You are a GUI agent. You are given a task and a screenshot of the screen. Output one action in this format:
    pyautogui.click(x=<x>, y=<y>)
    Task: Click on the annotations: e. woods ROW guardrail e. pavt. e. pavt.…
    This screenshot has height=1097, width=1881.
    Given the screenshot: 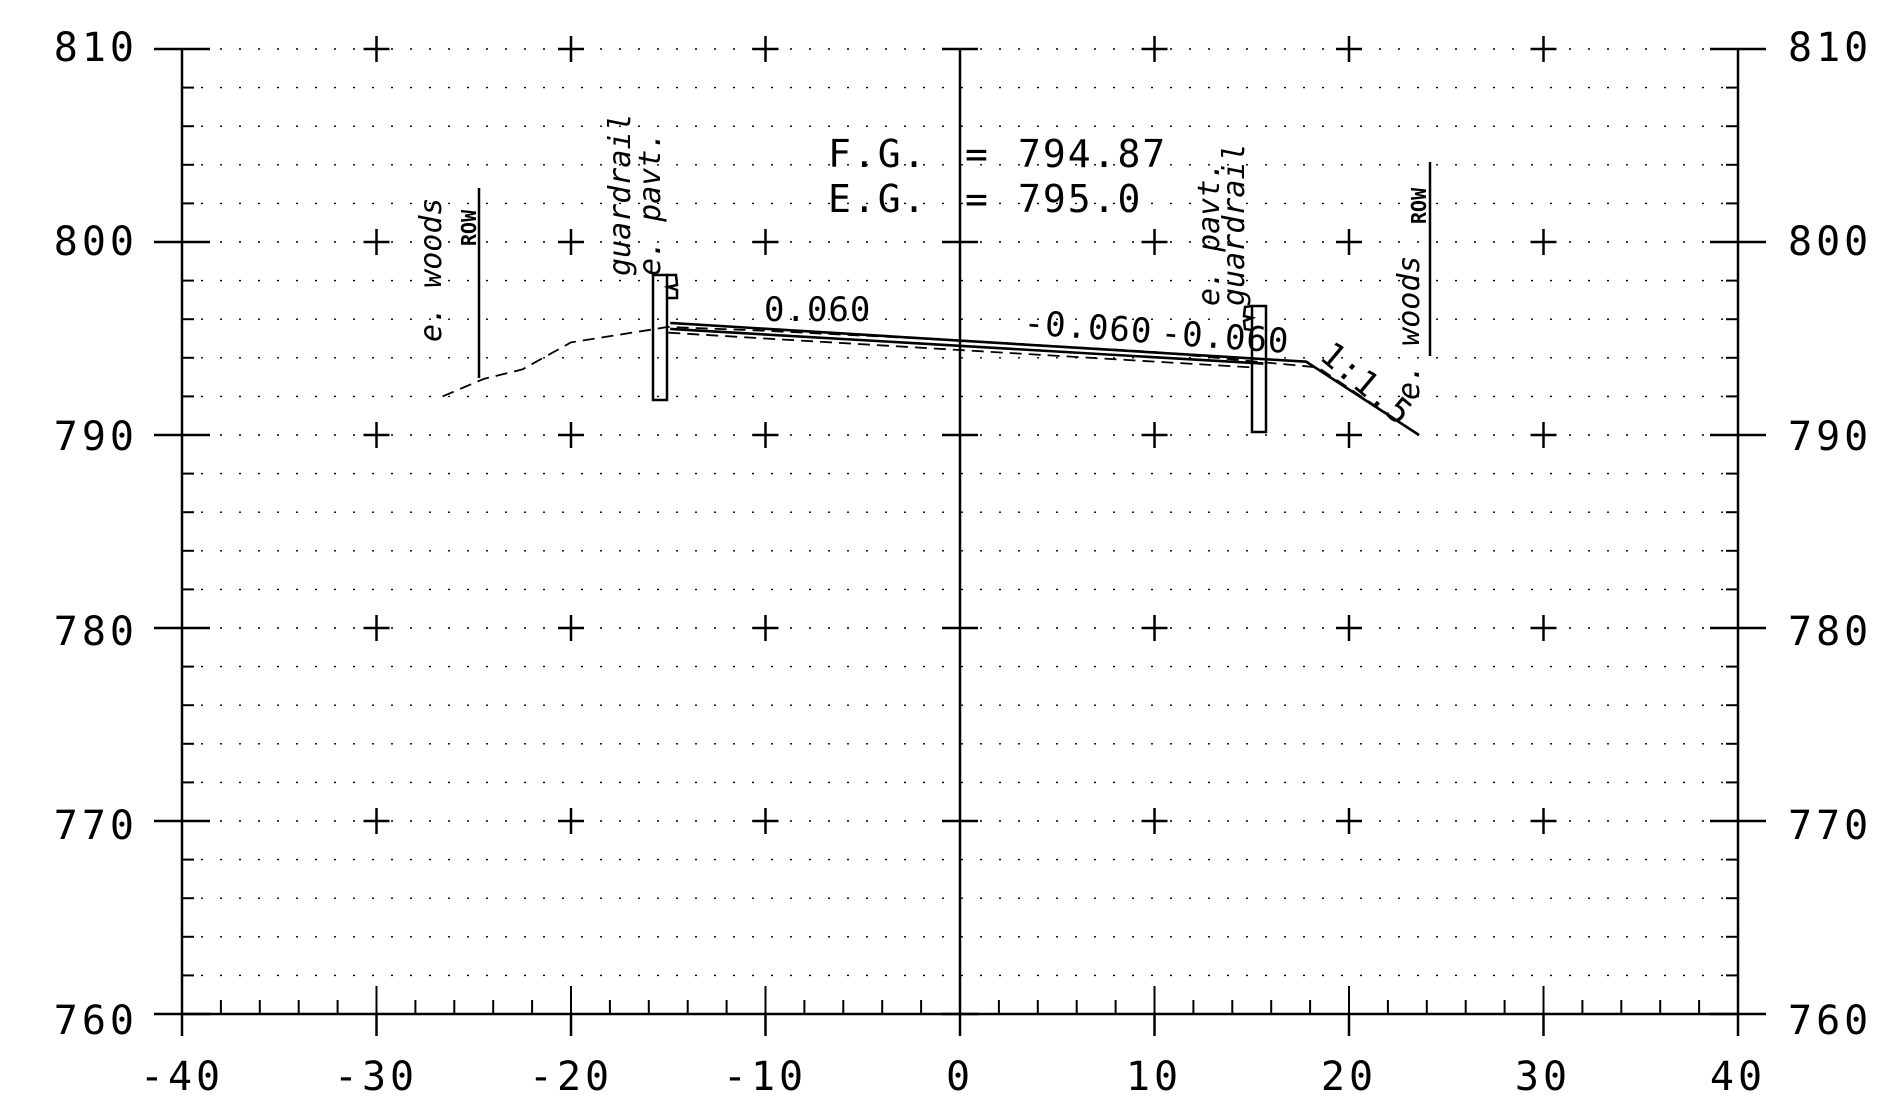 What is the action you would take?
    pyautogui.click(x=922, y=256)
    